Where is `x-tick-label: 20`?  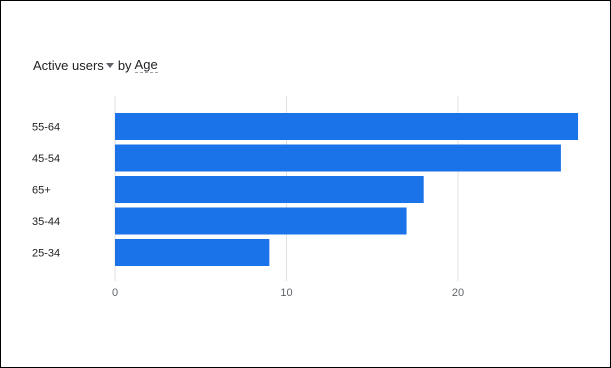
x-tick-label: 20 is located at coordinates (458, 293).